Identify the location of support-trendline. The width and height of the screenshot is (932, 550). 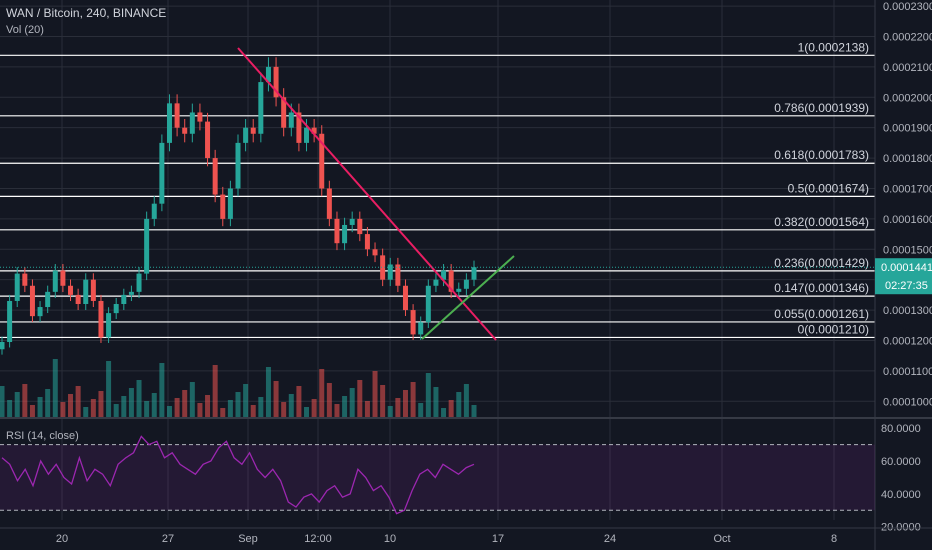
(468, 297).